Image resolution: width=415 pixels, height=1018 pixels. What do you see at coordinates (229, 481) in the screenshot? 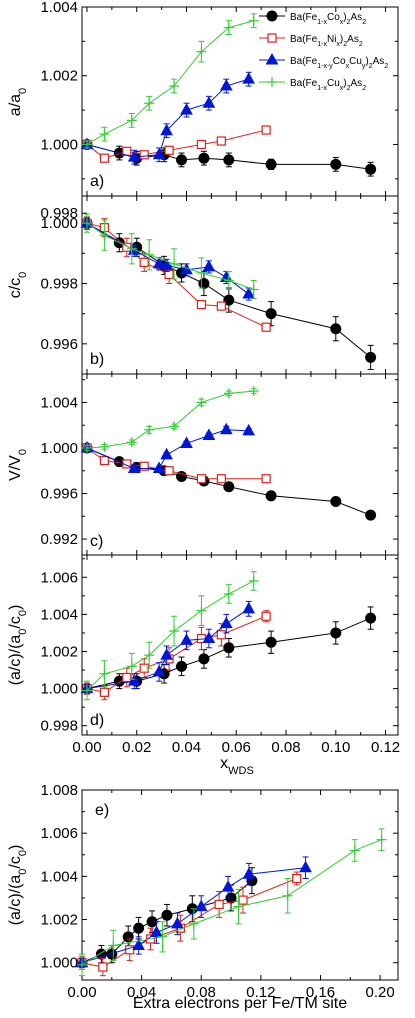
I see `series-Co` at bounding box center [229, 481].